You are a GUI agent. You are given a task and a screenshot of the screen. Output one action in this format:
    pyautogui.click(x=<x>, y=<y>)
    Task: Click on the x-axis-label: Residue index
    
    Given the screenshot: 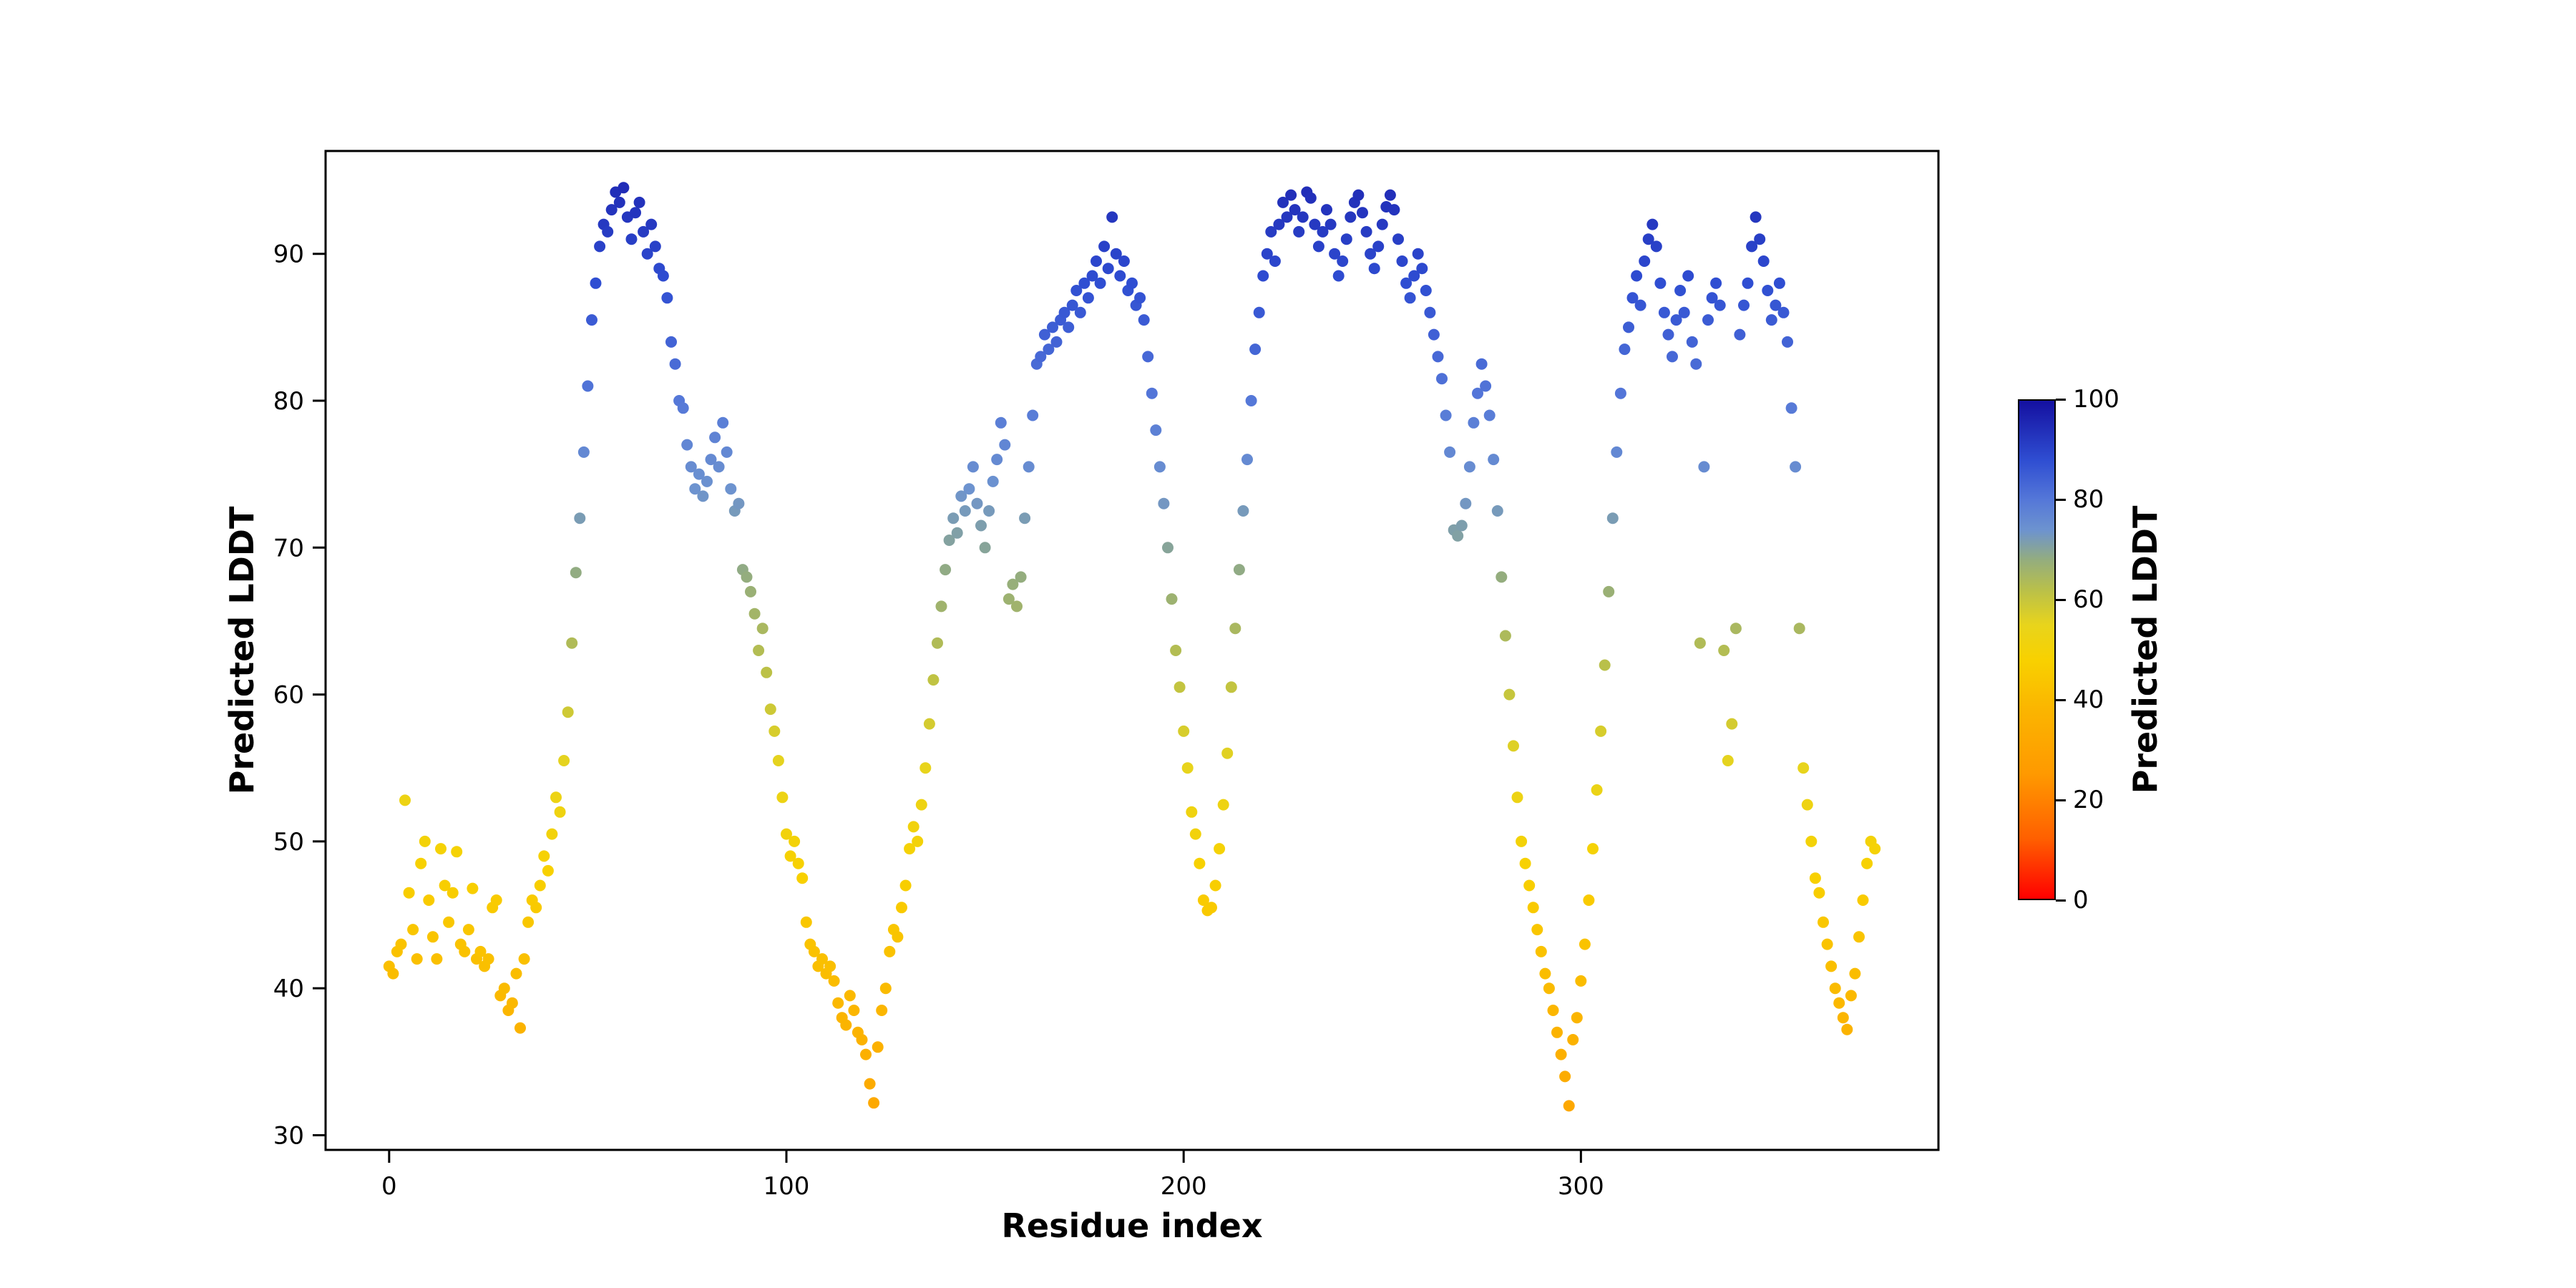 What is the action you would take?
    pyautogui.click(x=1132, y=1225)
    